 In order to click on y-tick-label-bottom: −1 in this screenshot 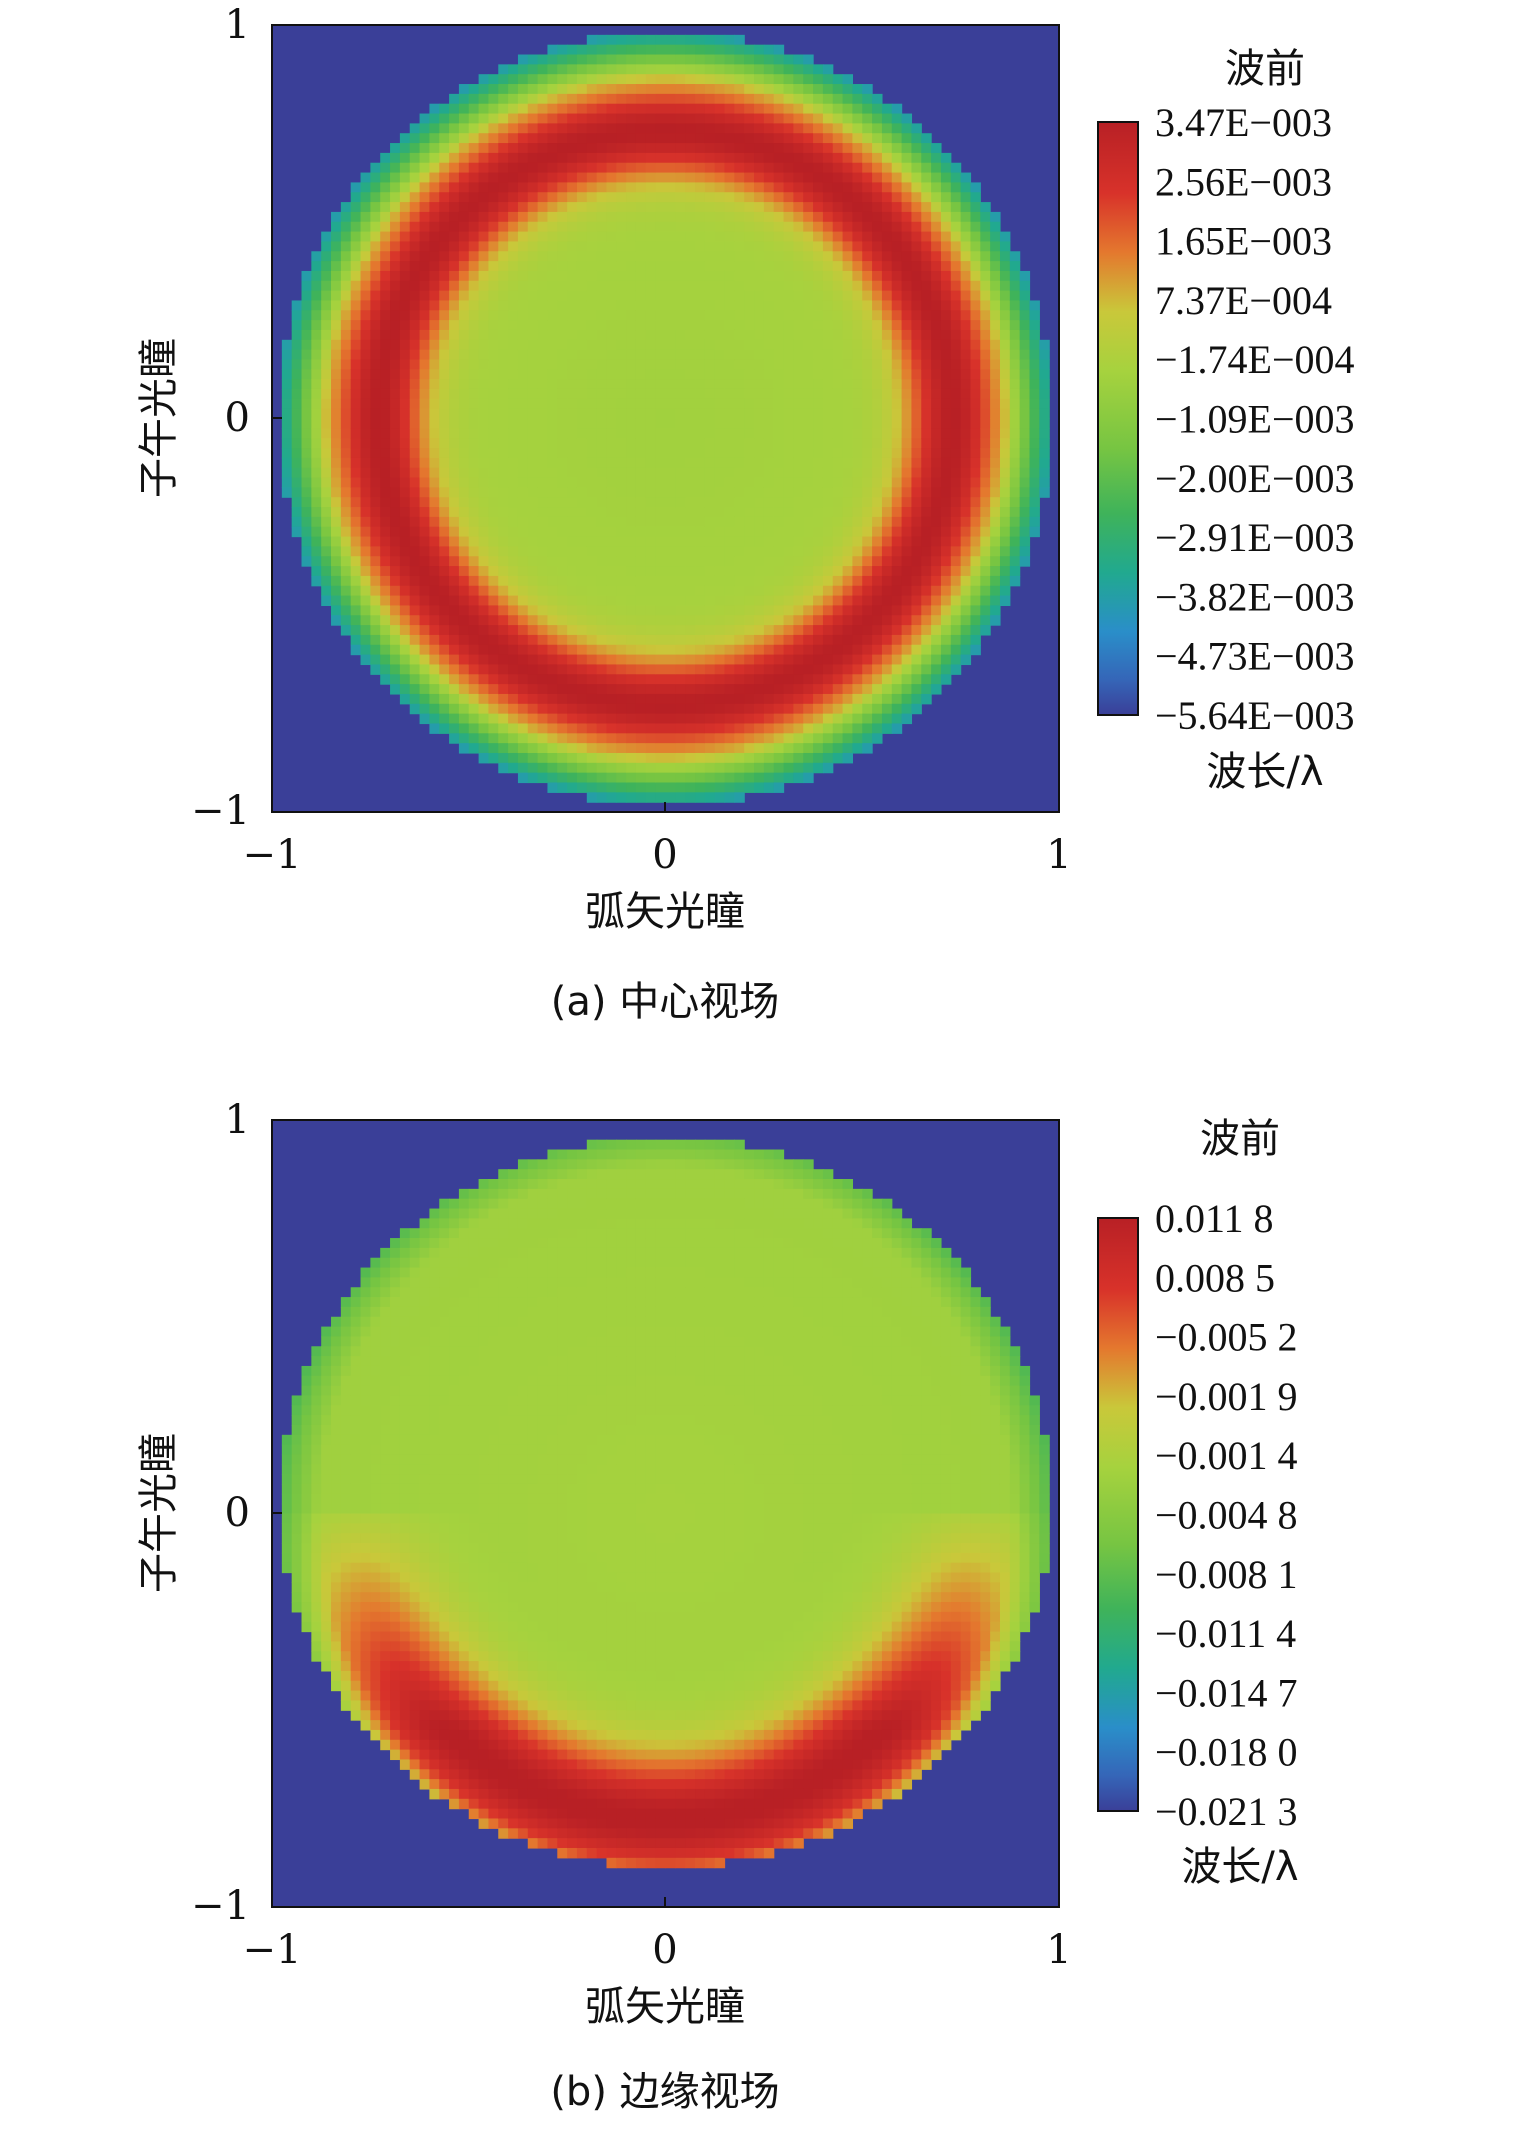, I will do `click(220, 811)`.